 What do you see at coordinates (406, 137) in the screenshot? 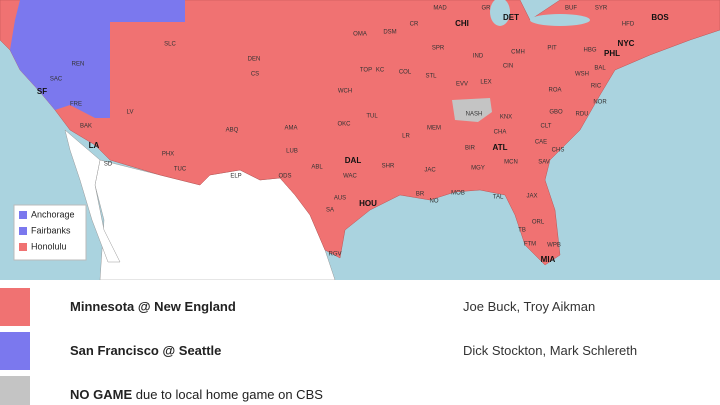
I see `city-label: LR` at bounding box center [406, 137].